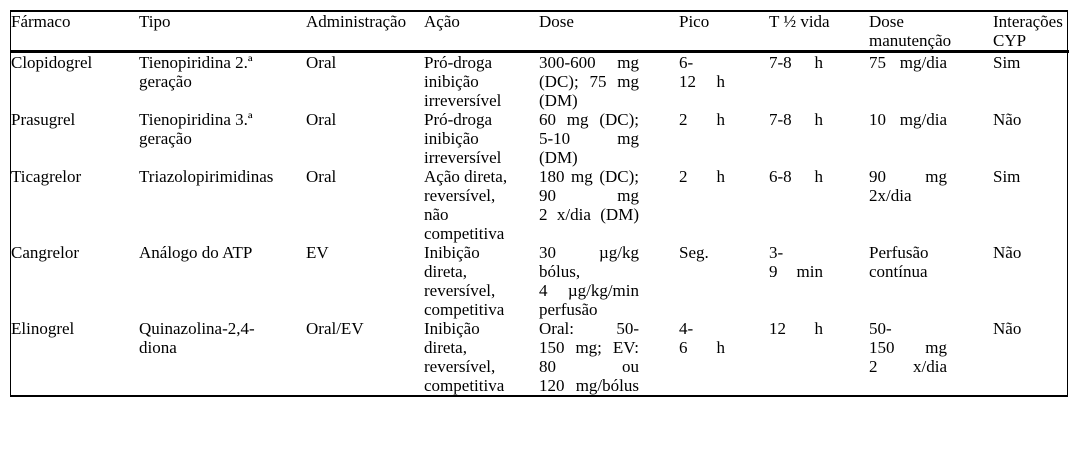 The height and width of the screenshot is (451, 1078). What do you see at coordinates (196, 72) in the screenshot?
I see `cell-tipo: Tienopiridina 2.ª geração` at bounding box center [196, 72].